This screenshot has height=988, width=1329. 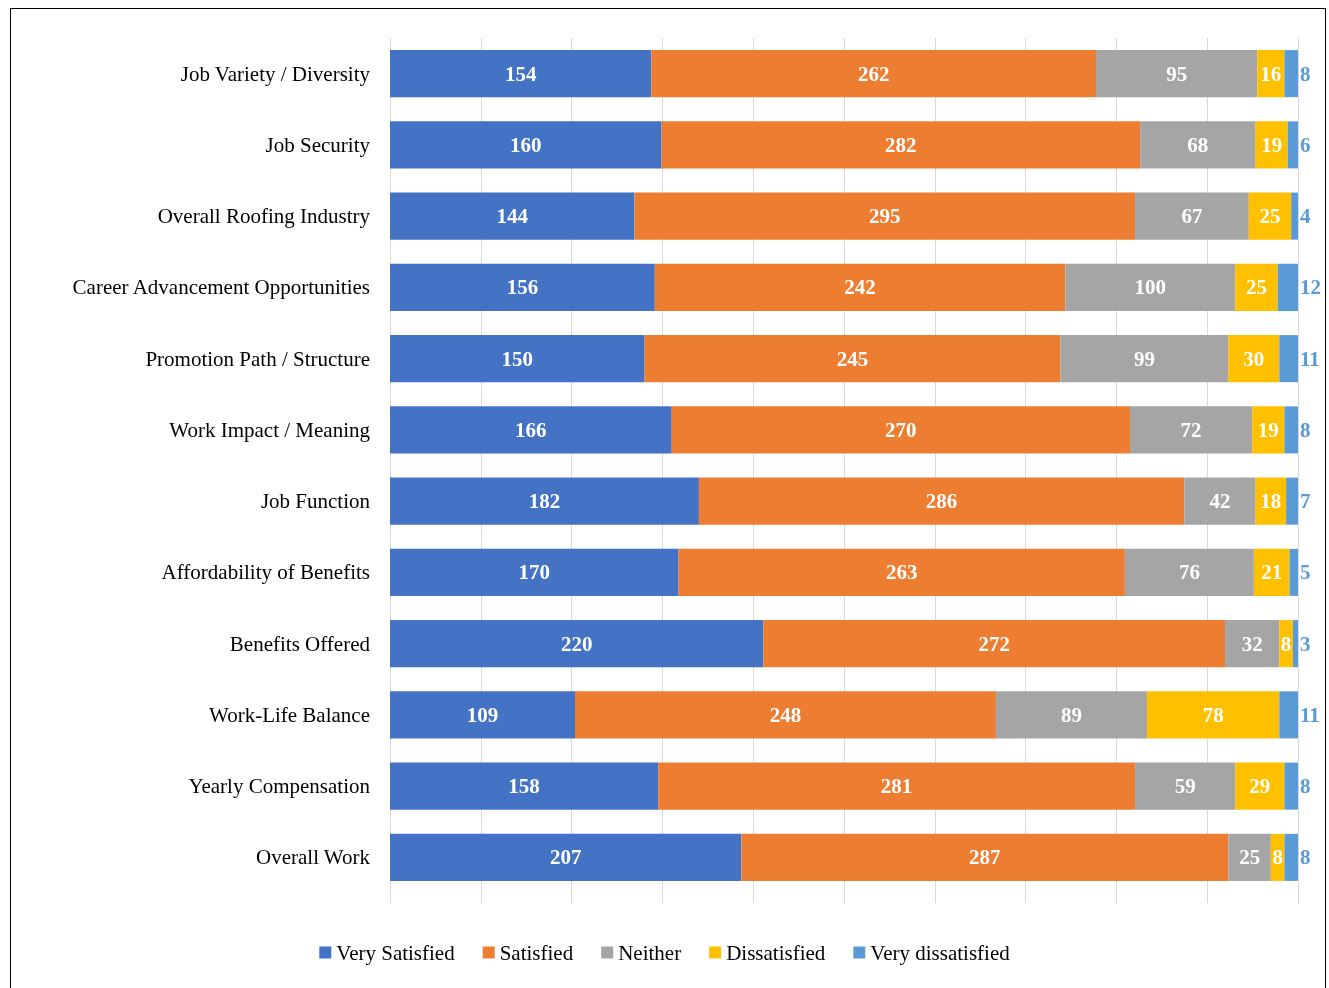 I want to click on legend-label: Very dissatisfied, so click(x=940, y=952).